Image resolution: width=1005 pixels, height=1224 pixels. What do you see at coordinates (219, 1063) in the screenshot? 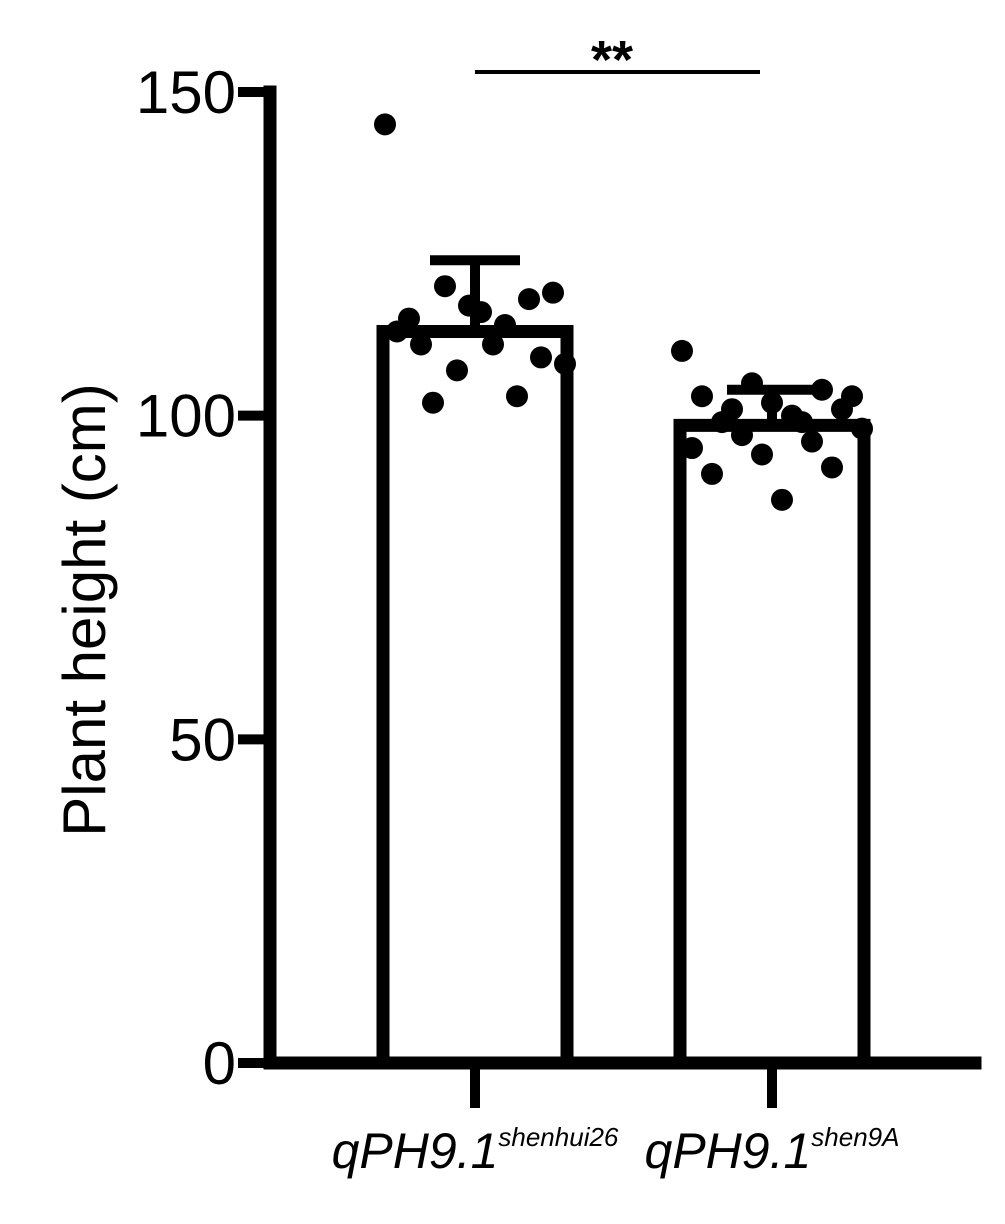
I see `y-tick-label: 0` at bounding box center [219, 1063].